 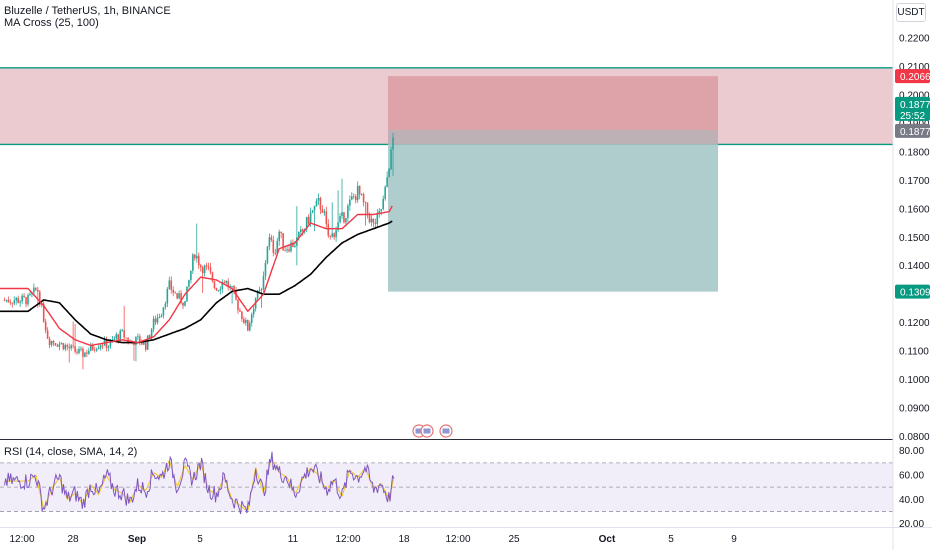 What do you see at coordinates (553, 103) in the screenshot?
I see `stop-loss-zone` at bounding box center [553, 103].